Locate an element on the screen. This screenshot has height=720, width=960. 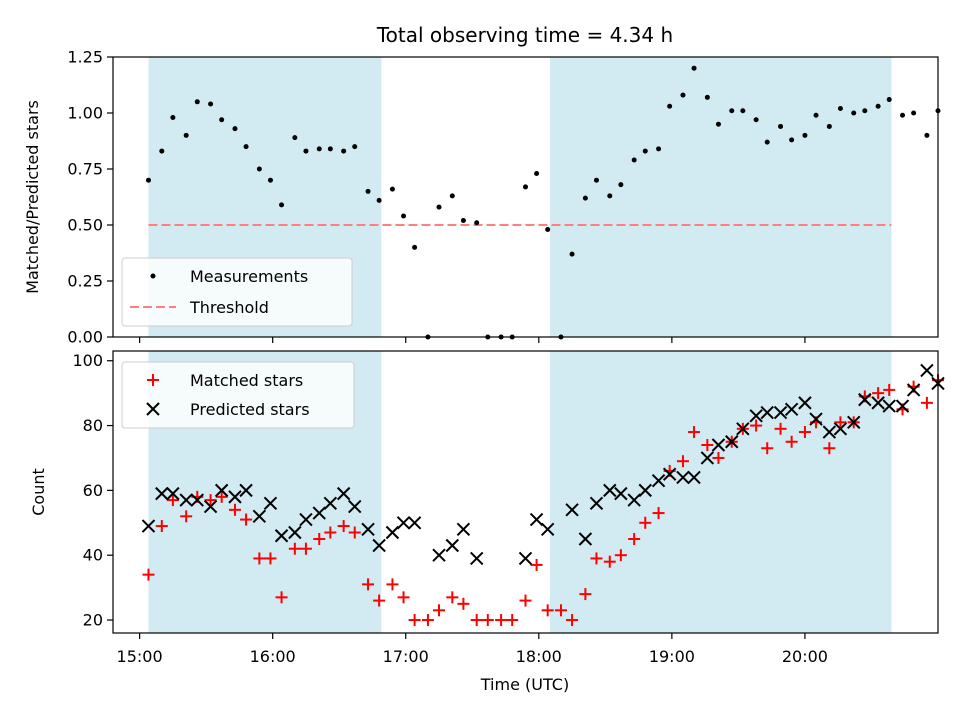
top-y-tick-label: 1.25 is located at coordinates (85, 57).